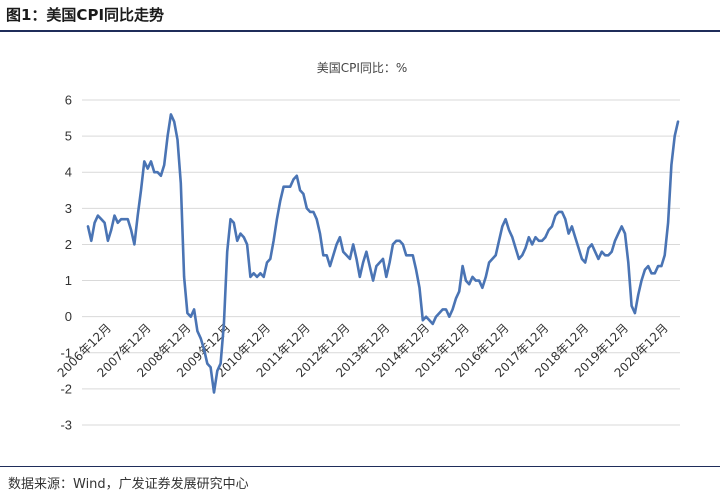  I want to click on y-tick-label: 1, so click(68, 280).